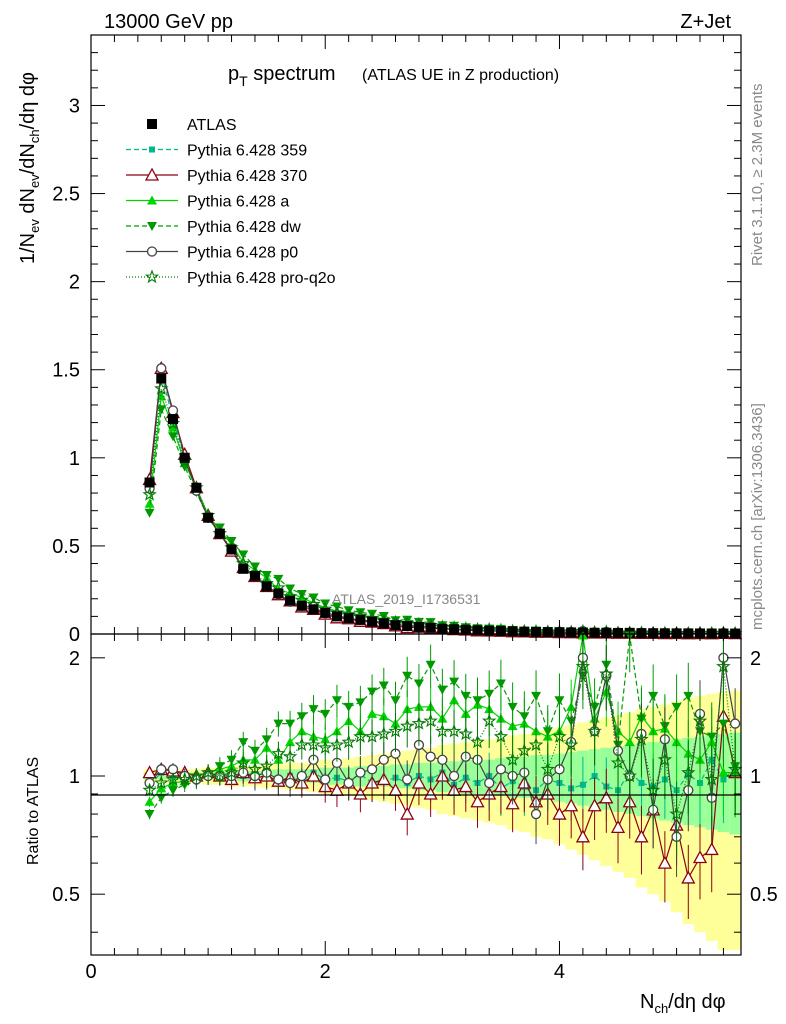 The image size is (786, 1024). What do you see at coordinates (74, 777) in the screenshot?
I see `ratio-ytick-label: 1` at bounding box center [74, 777].